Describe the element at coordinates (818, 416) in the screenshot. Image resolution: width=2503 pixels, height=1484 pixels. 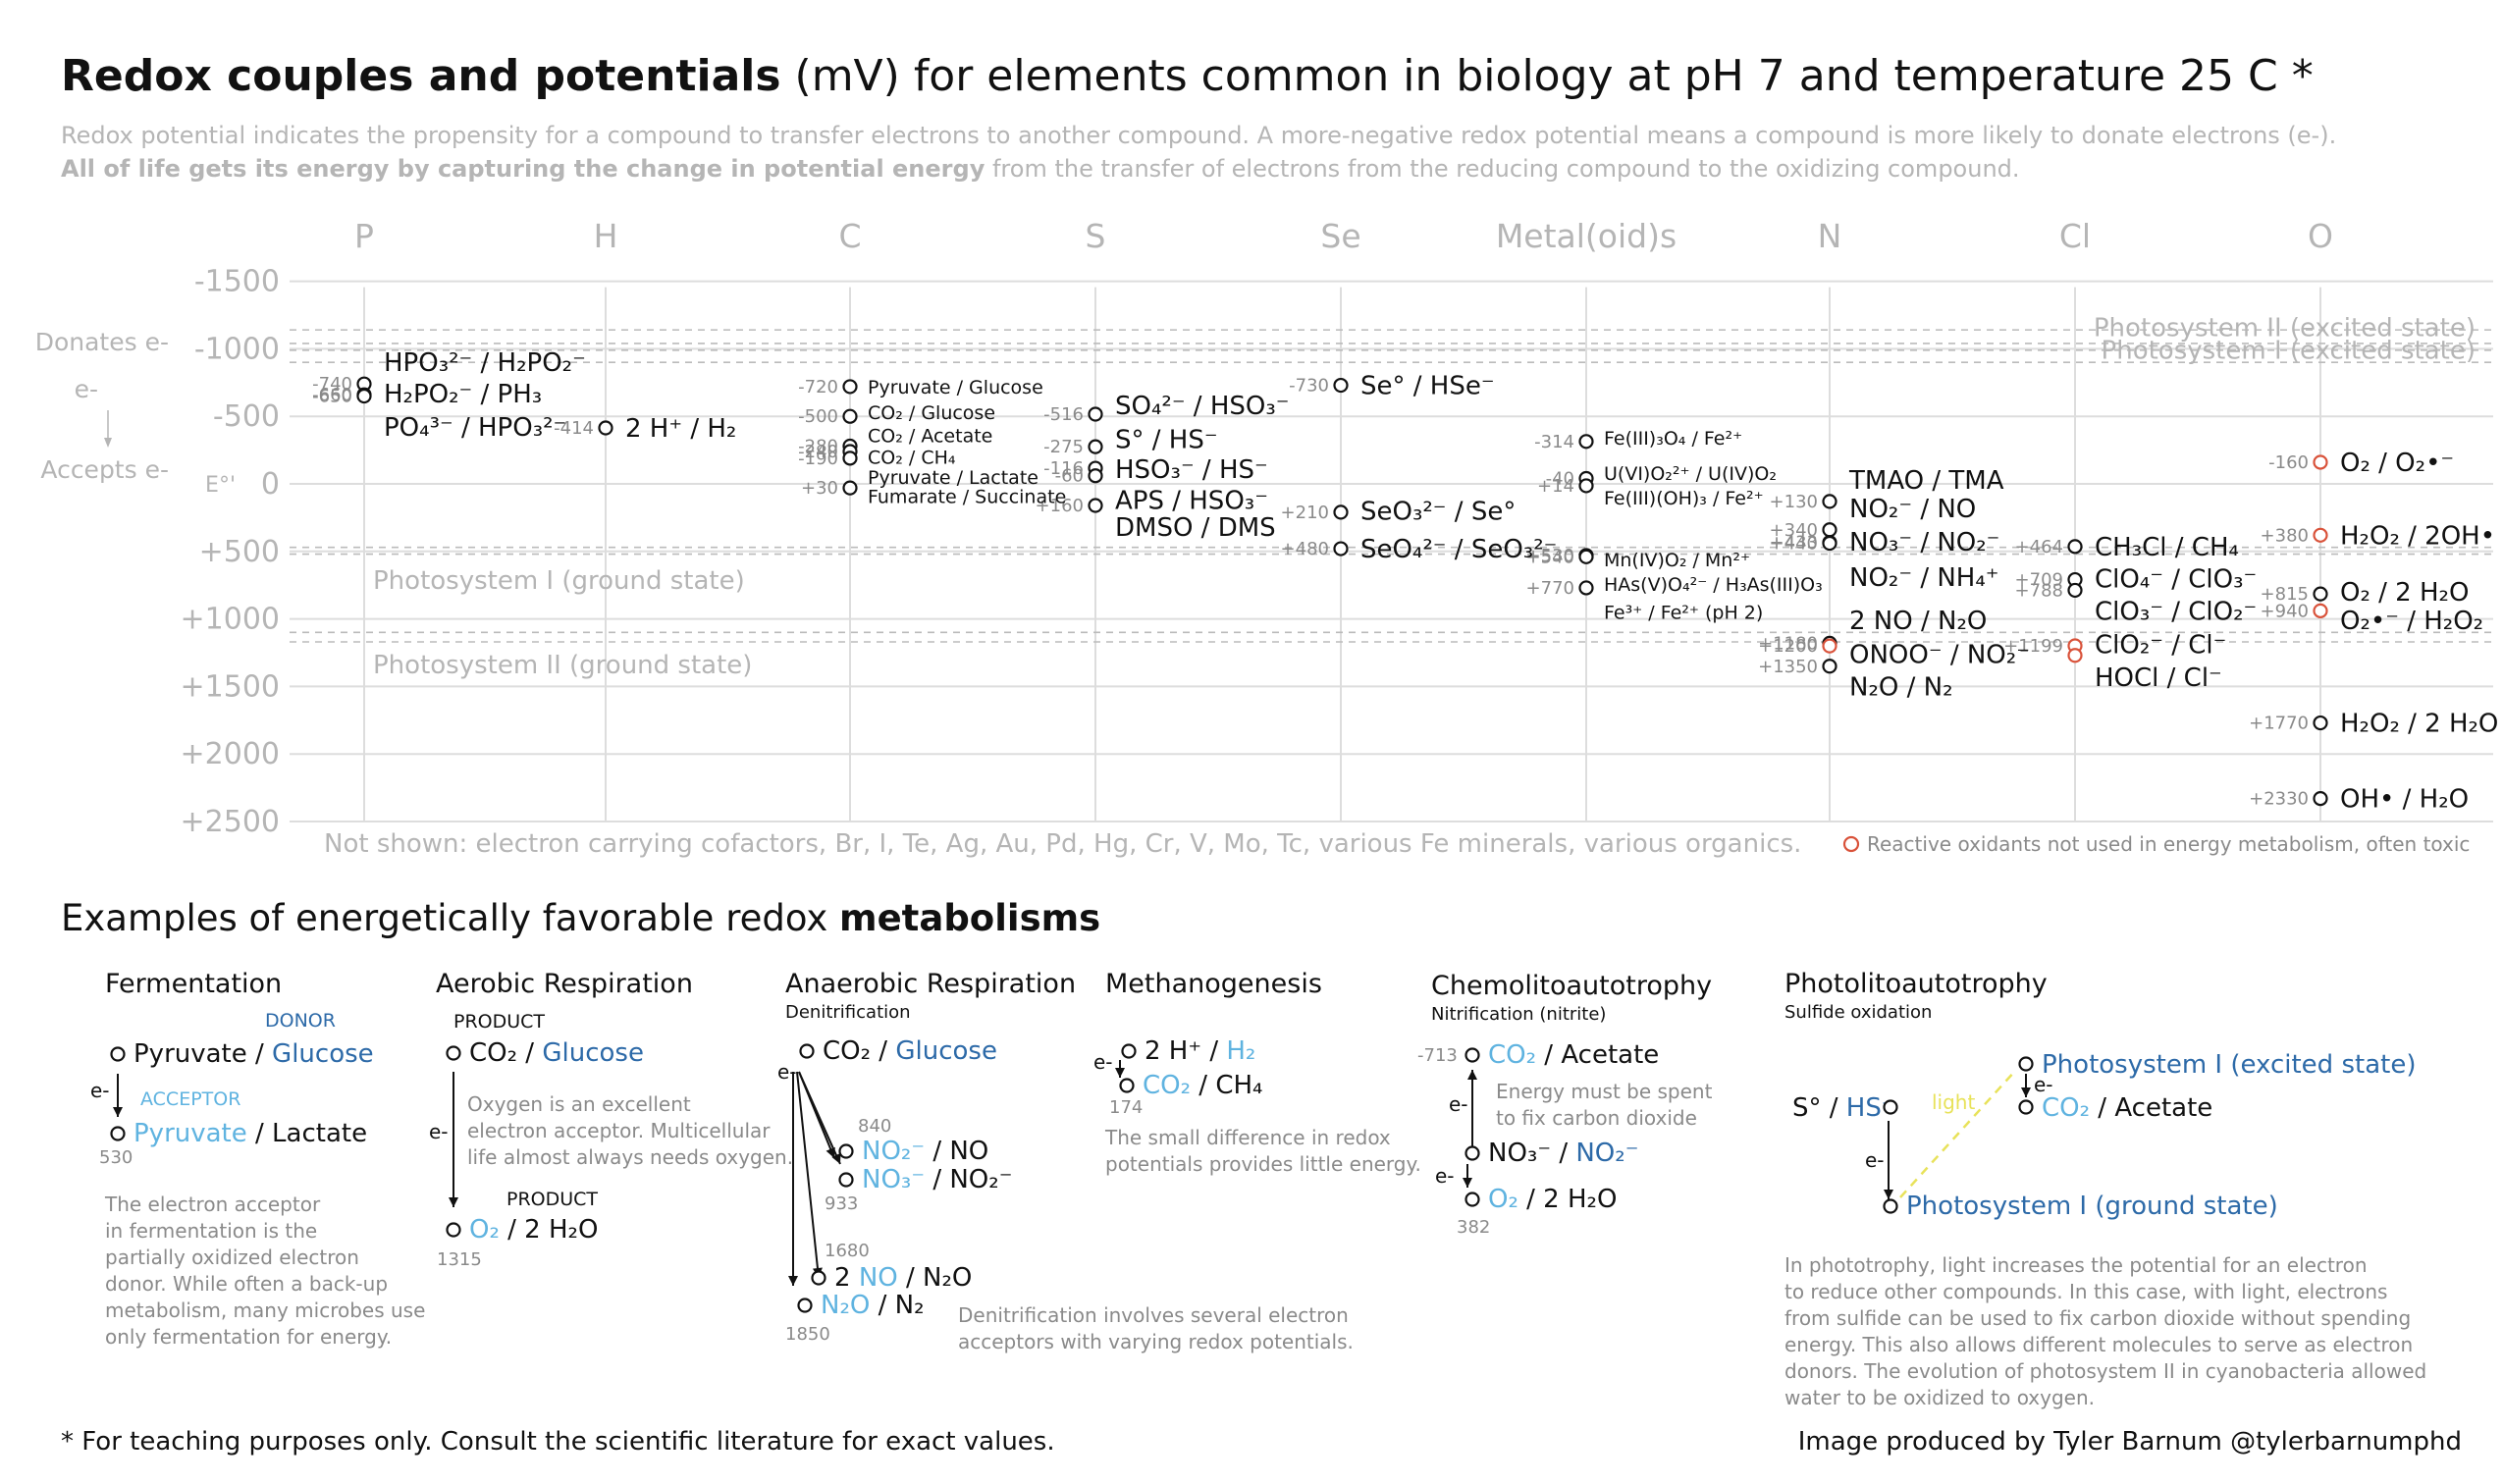
I see `redox-point-value-5: -500` at that location.